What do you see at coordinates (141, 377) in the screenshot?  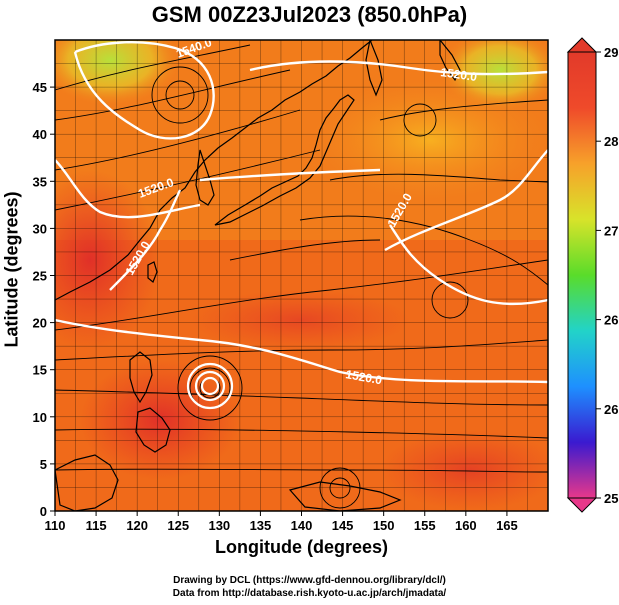 I see `coastline-luzon` at bounding box center [141, 377].